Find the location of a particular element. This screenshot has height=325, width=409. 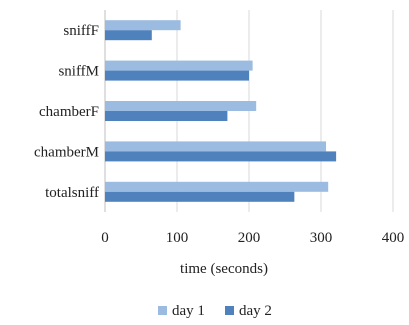

bar-chamberM-day2 is located at coordinates (221, 156).